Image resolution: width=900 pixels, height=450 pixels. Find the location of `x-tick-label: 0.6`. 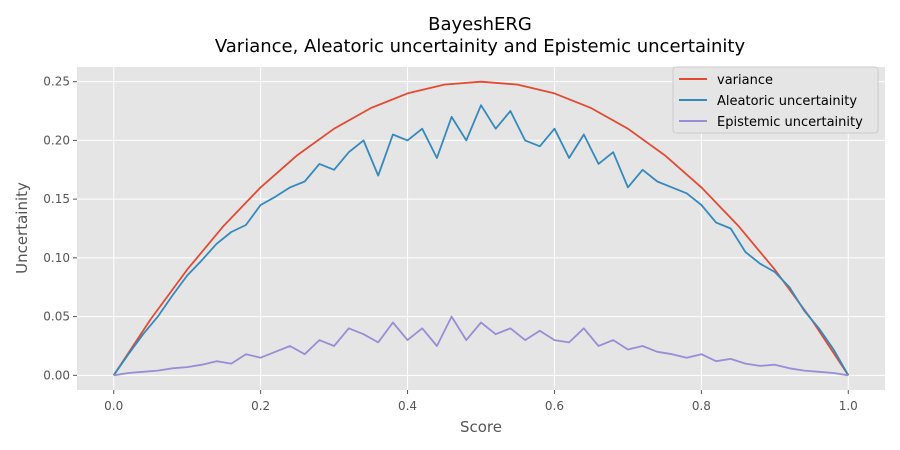

x-tick-label: 0.6 is located at coordinates (554, 406).